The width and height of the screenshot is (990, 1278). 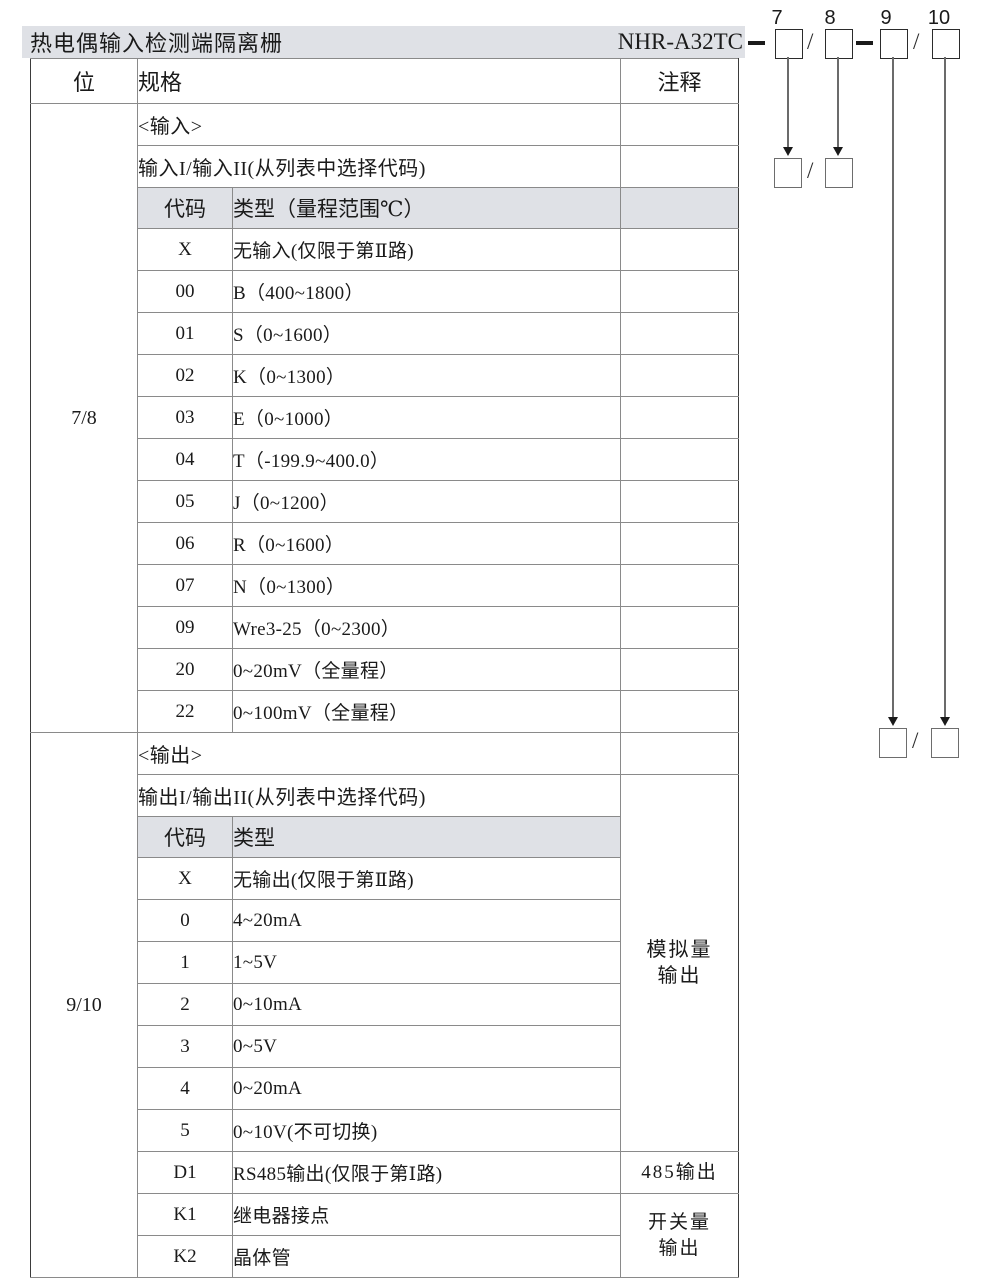 What do you see at coordinates (426, 1256) in the screenshot?
I see `row-type: 晶体管` at bounding box center [426, 1256].